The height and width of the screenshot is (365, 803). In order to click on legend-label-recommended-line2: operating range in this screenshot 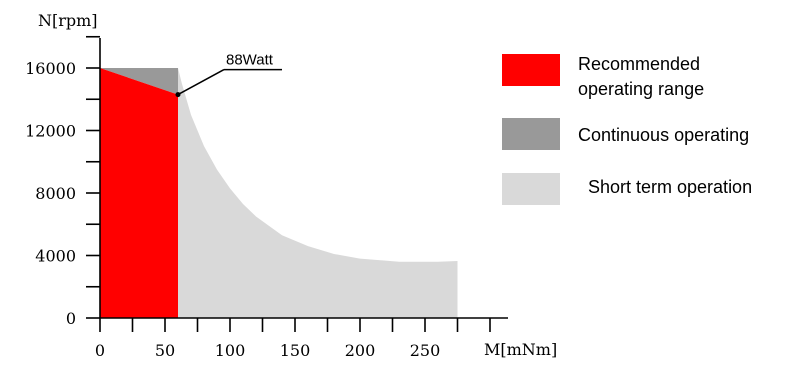, I will do `click(641, 89)`.